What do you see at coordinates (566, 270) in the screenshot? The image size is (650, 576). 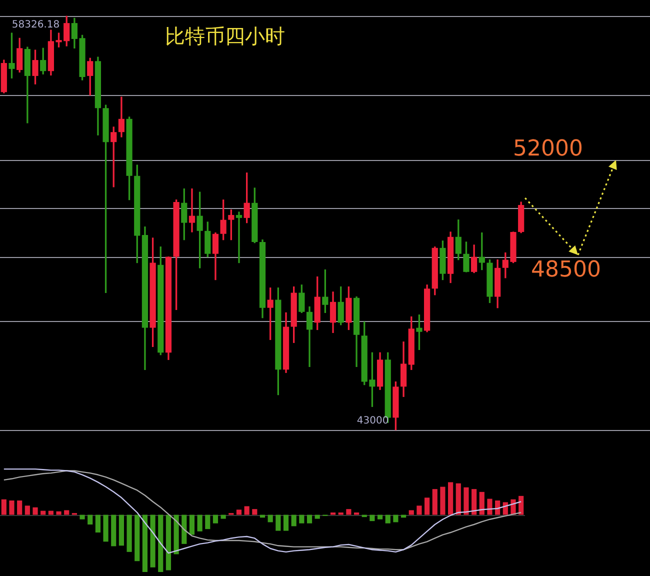 I see `text: 48500` at bounding box center [566, 270].